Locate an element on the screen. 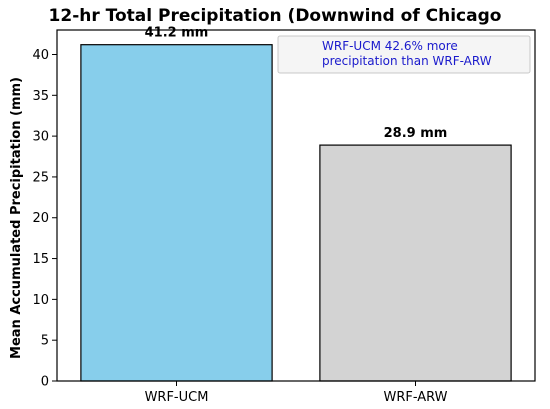 The width and height of the screenshot is (550, 409). annotation-line-2: precipitation than WRF-ARW is located at coordinates (407, 61).